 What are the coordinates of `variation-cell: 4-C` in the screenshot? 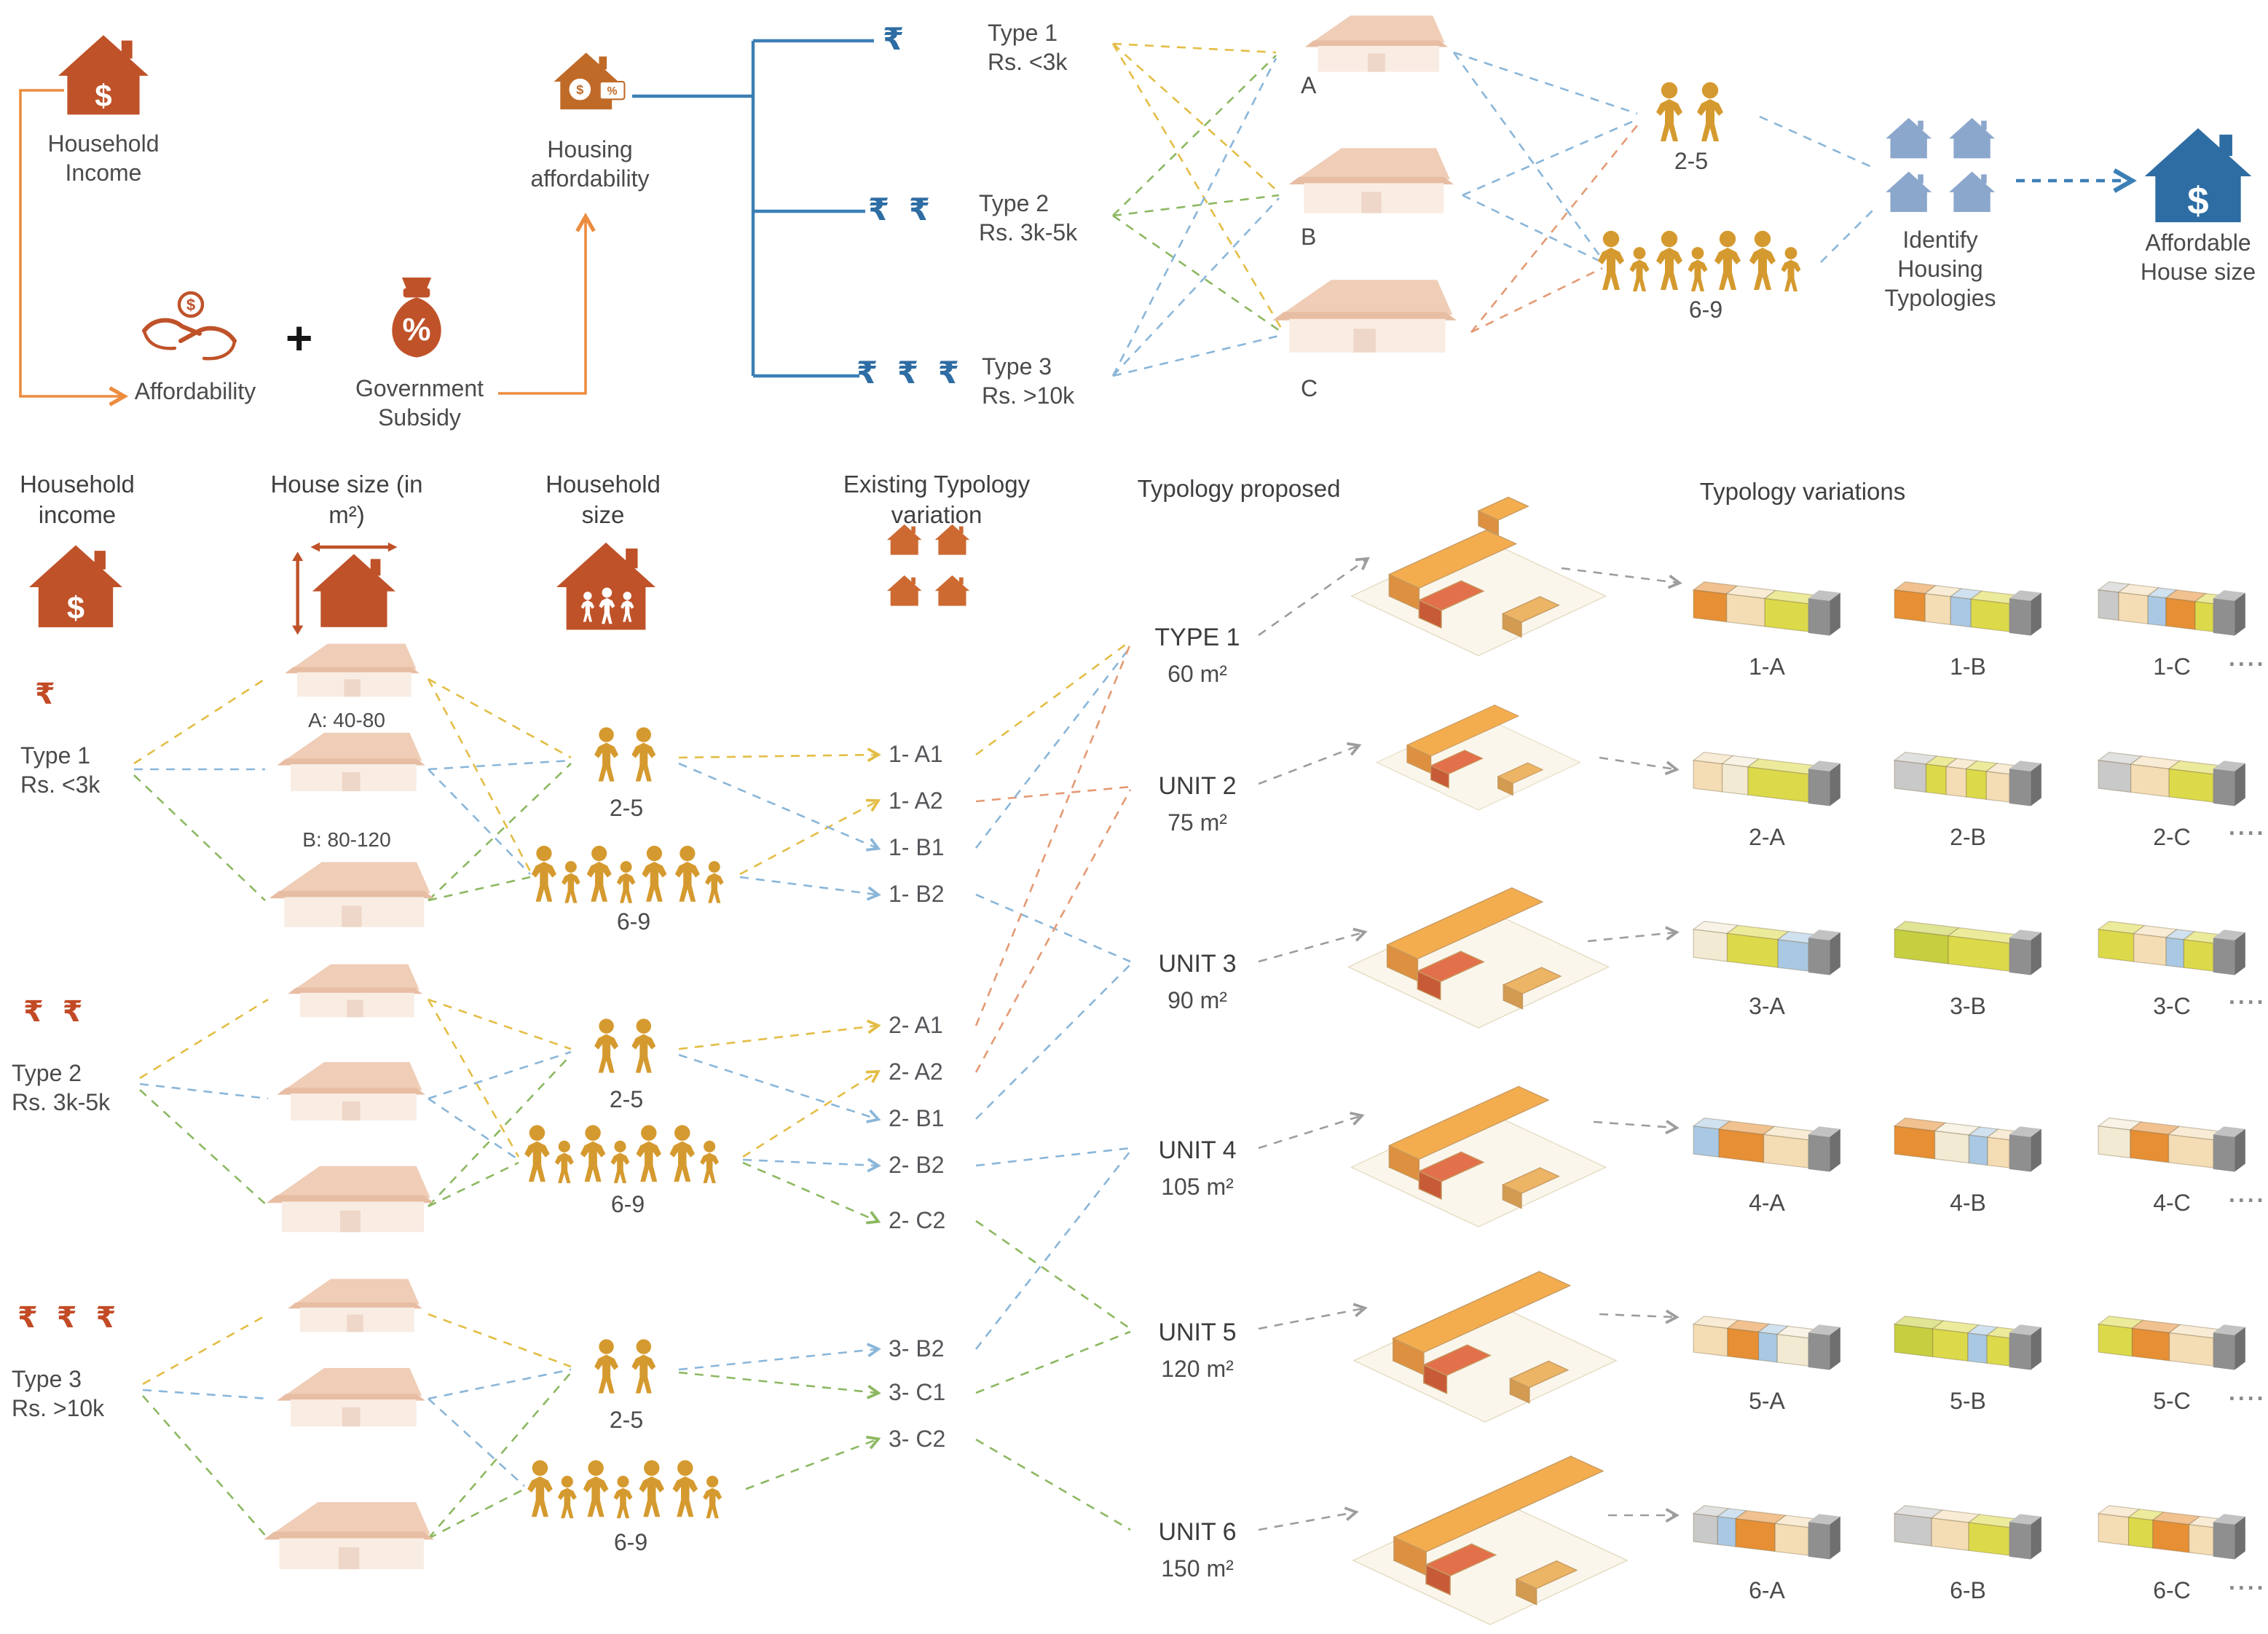 It's located at (2172, 1154).